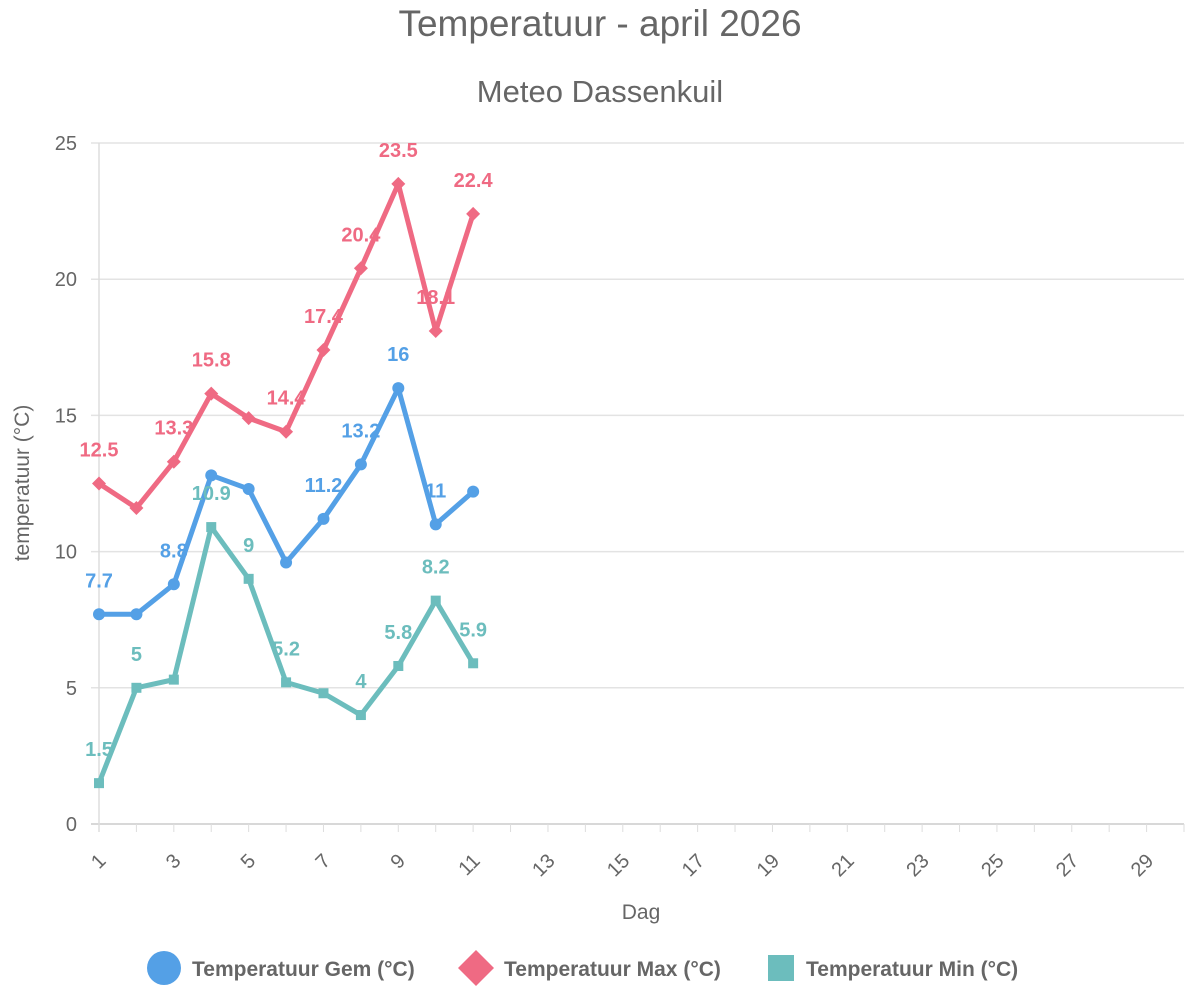 This screenshot has width=1200, height=1000. I want to click on legend-item: Temperatuur Gem (°C), so click(281, 968).